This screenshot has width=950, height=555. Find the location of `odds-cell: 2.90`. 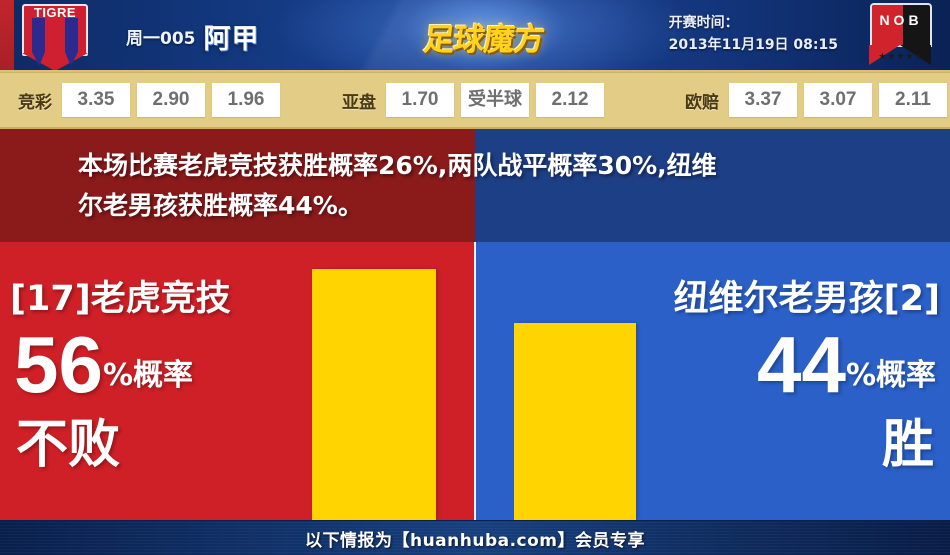

odds-cell: 2.90 is located at coordinates (171, 100).